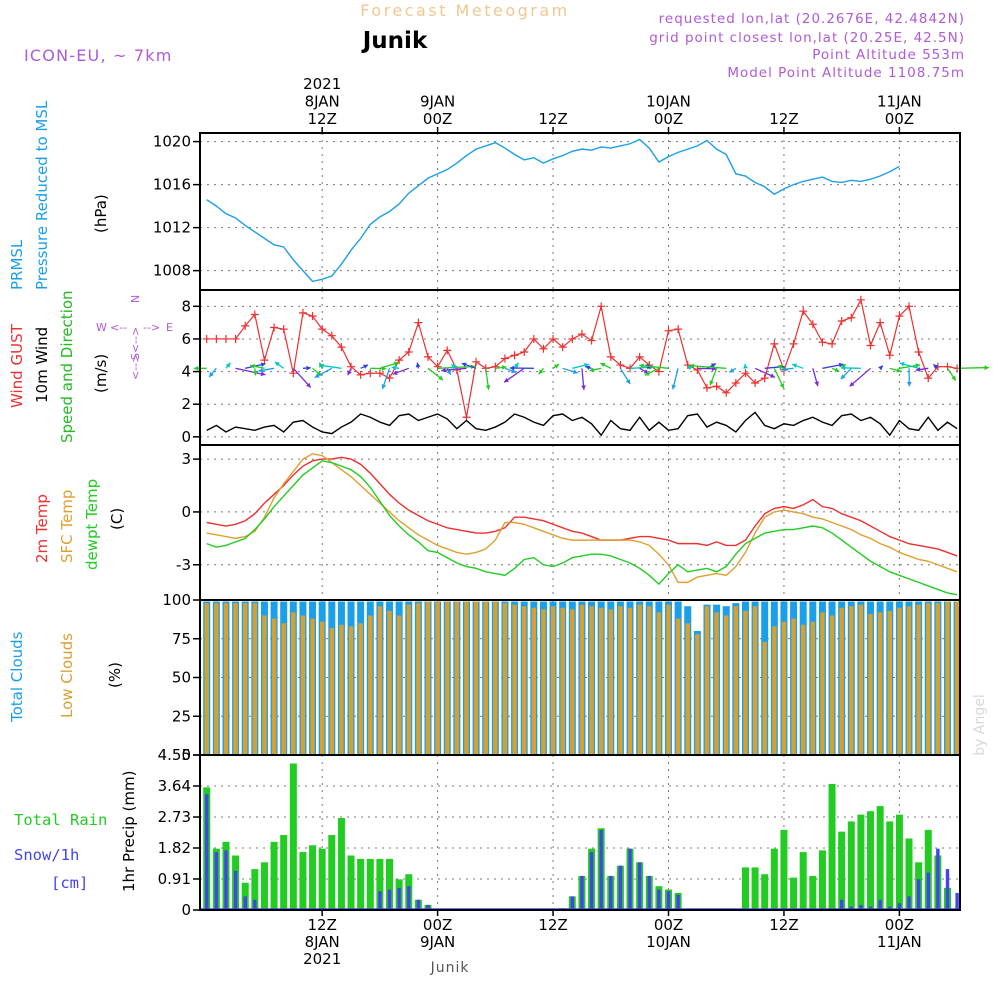 The height and width of the screenshot is (1000, 1000). Describe the element at coordinates (980, 724) in the screenshot. I see `watermark: by Angel` at that location.